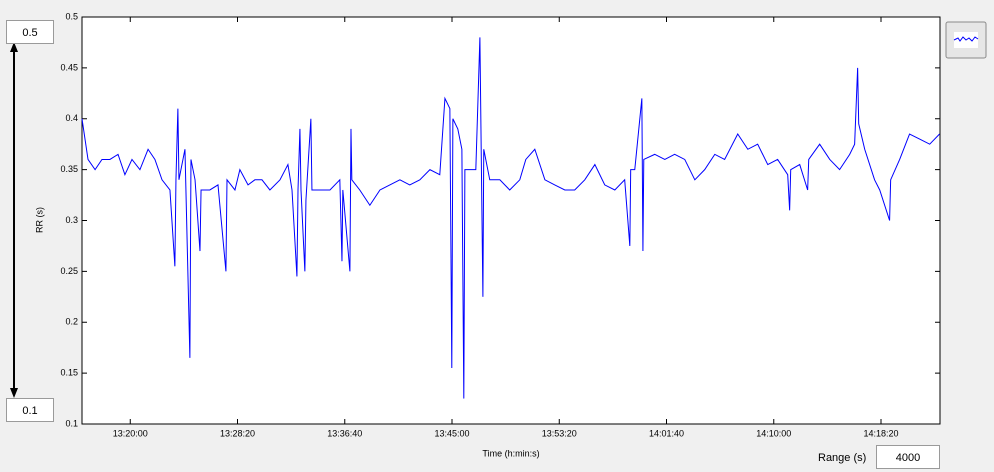 Image resolution: width=994 pixels, height=472 pixels. What do you see at coordinates (130, 433) in the screenshot?
I see `x-tick-label: 13:20:00` at bounding box center [130, 433].